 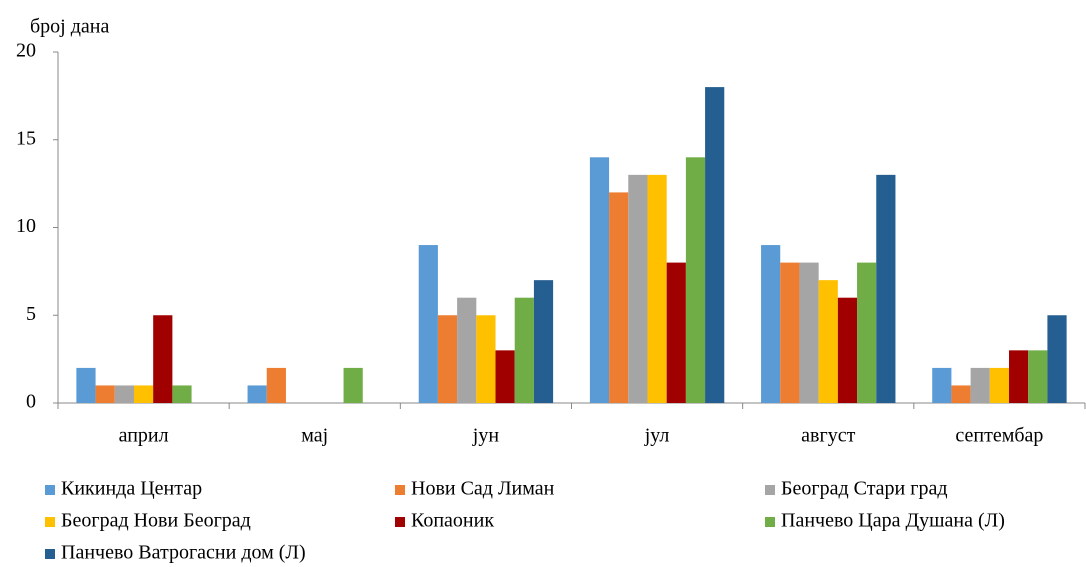 I want to click on x-tick-label: јул, so click(x=657, y=436).